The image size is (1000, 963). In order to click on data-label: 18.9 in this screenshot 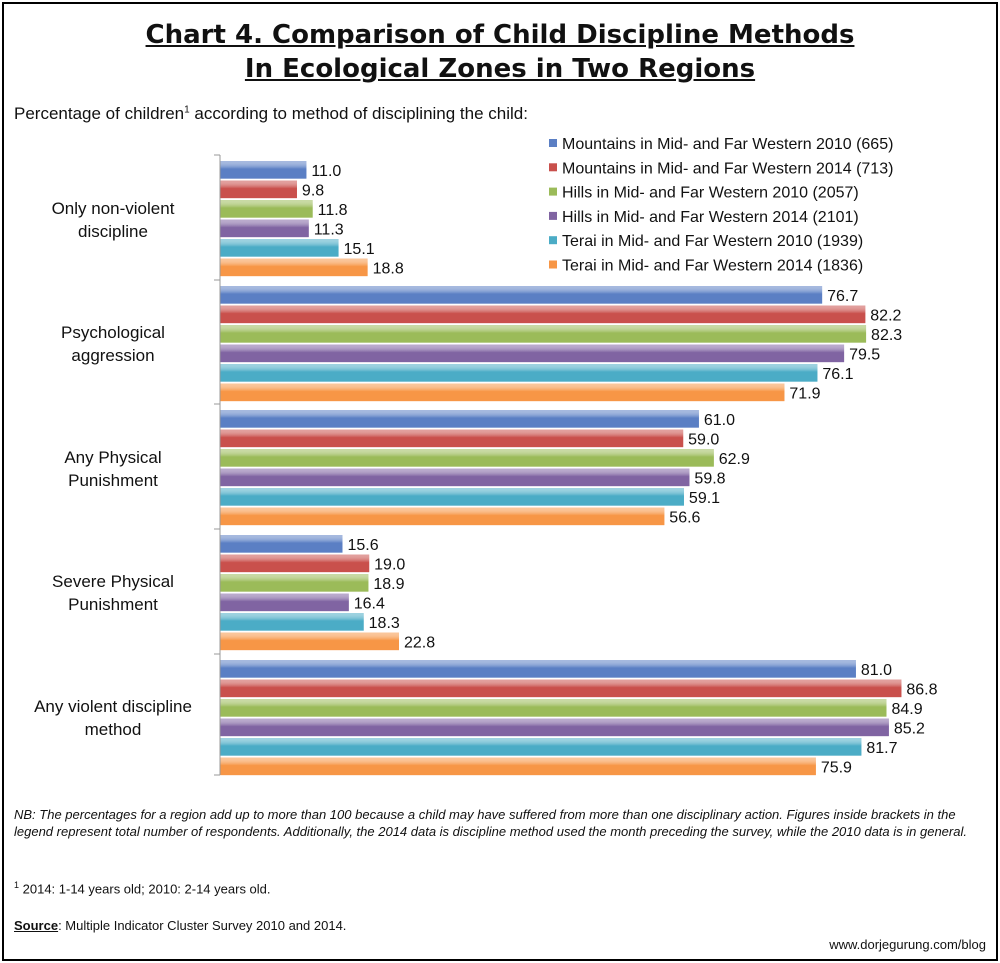, I will do `click(388, 584)`.